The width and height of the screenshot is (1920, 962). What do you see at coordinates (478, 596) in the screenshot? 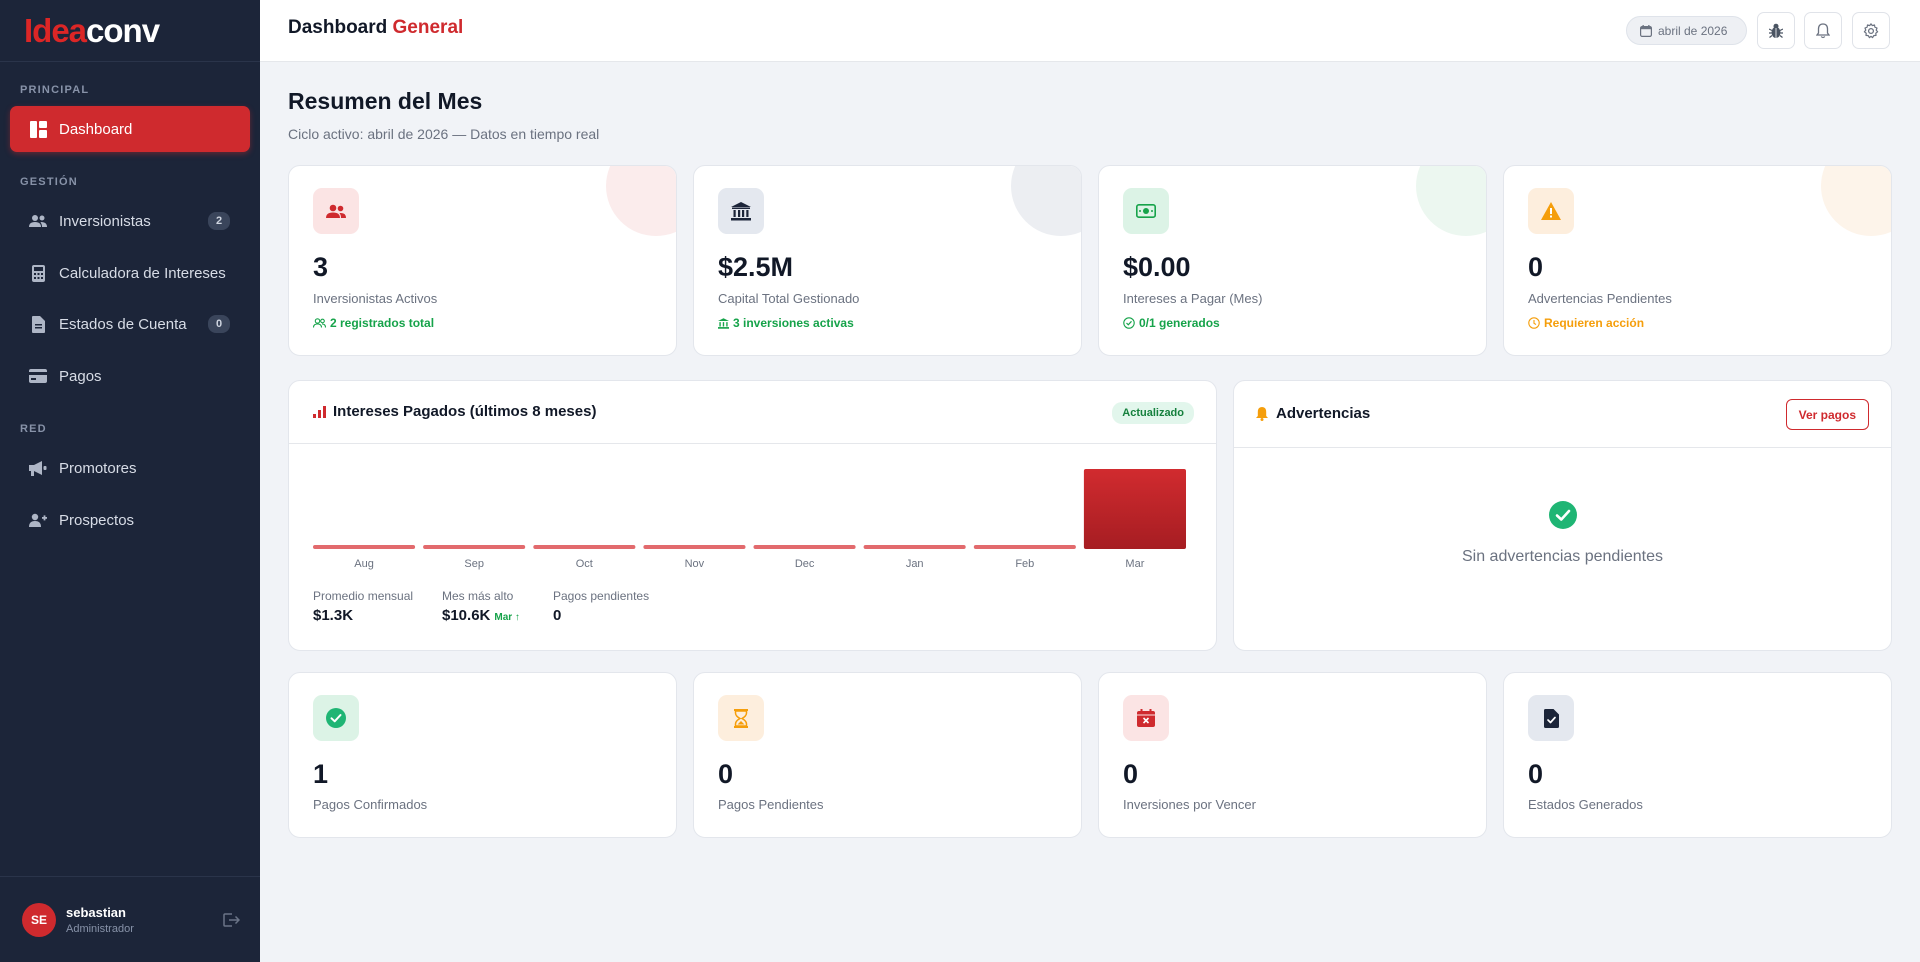
I see `summary-label: Mes más alto` at bounding box center [478, 596].